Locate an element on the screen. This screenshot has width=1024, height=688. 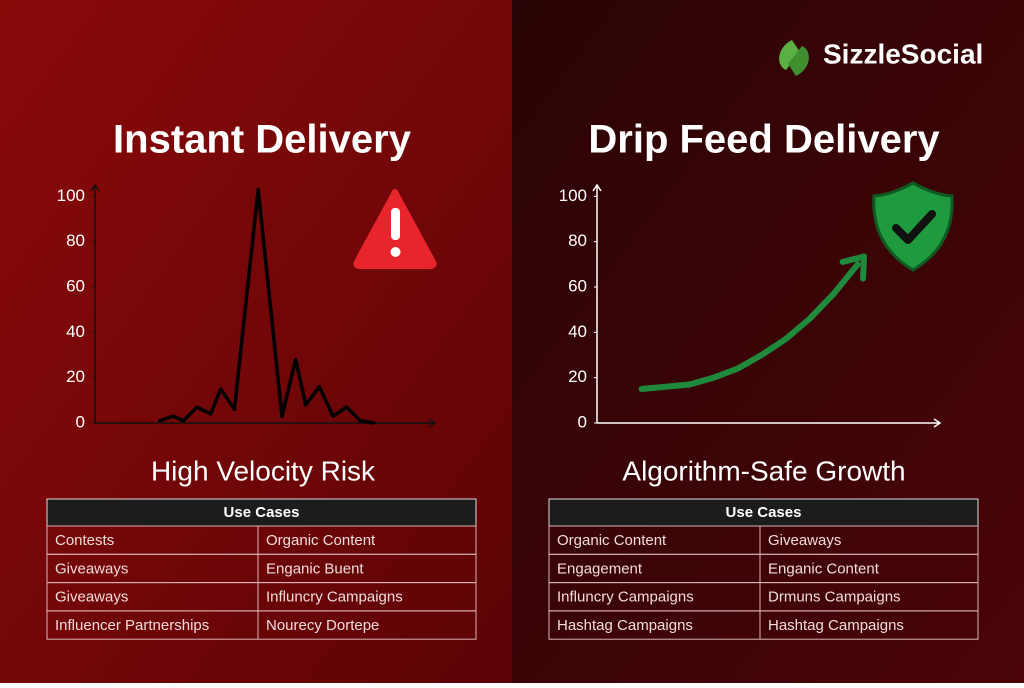
brand: SizzleSocial is located at coordinates (903, 53).